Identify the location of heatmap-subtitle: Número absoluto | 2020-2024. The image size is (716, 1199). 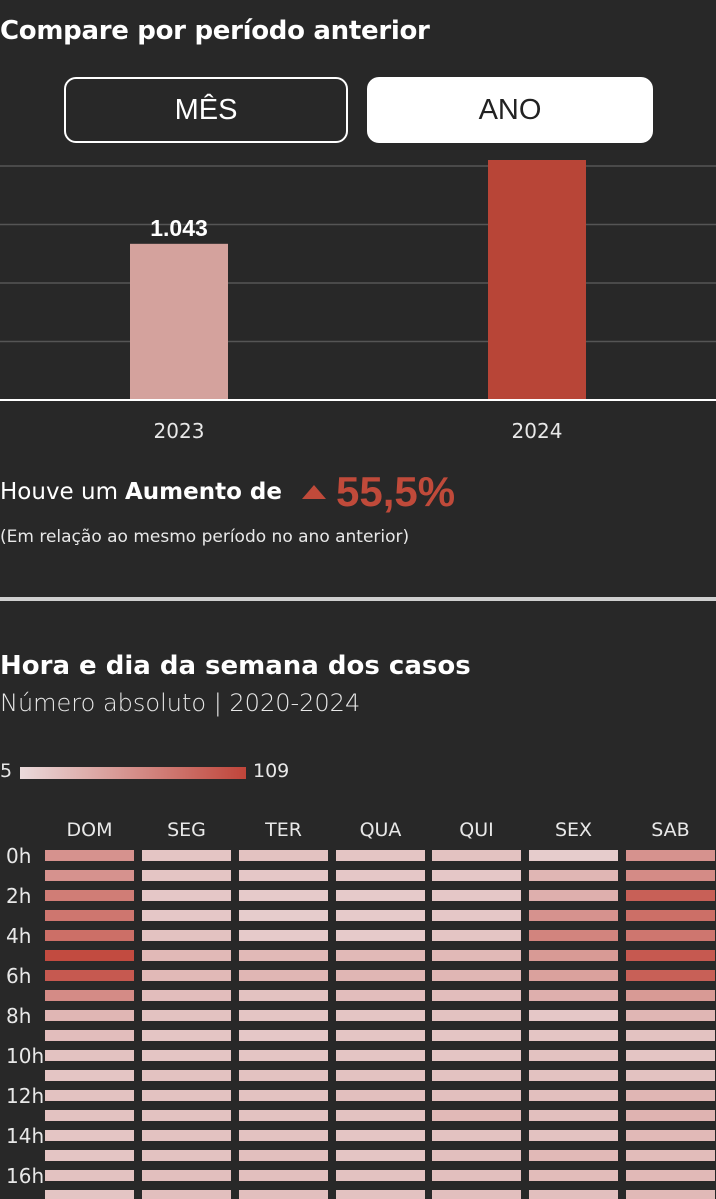
(180, 703).